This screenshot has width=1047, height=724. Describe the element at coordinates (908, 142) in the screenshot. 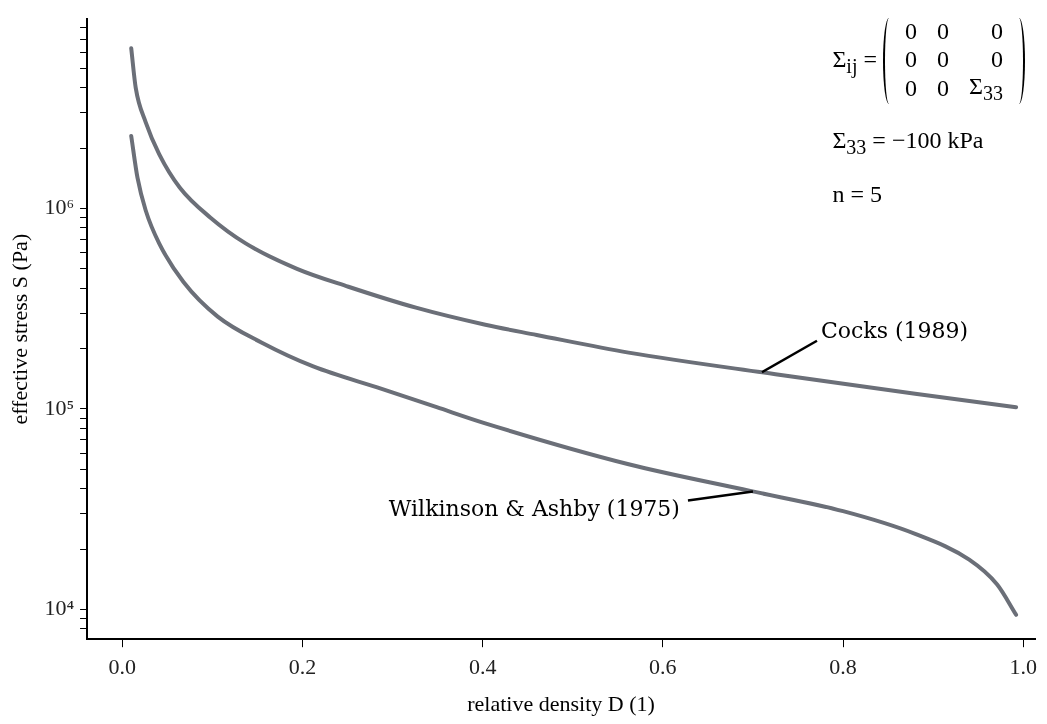

I see `annotation: Σ$_{33}$ = −100 kPa` at that location.